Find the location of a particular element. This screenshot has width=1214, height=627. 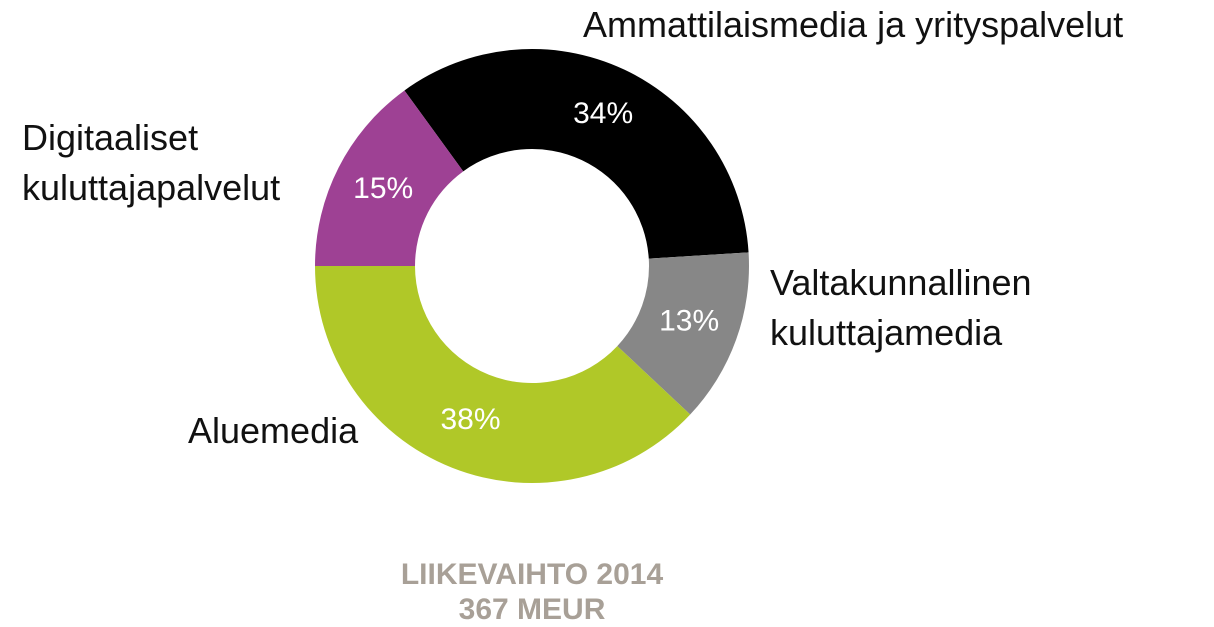

category-label: Valtakunnallinen kuluttajamedia is located at coordinates (901, 307).